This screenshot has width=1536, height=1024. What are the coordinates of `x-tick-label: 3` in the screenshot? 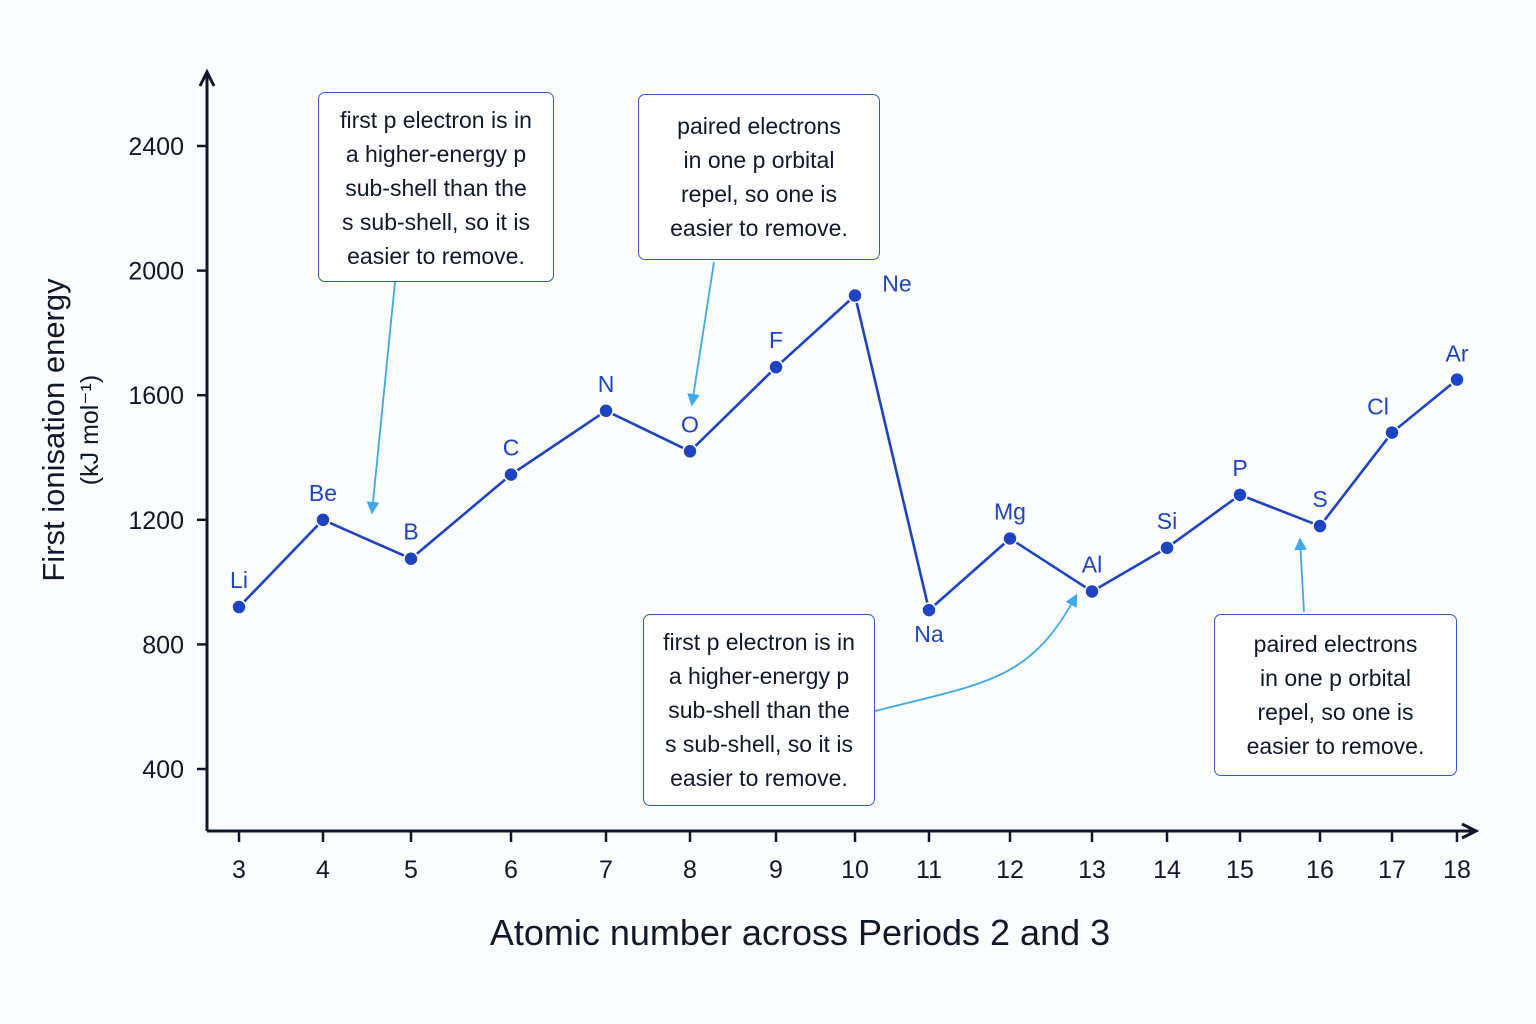 It's located at (239, 870).